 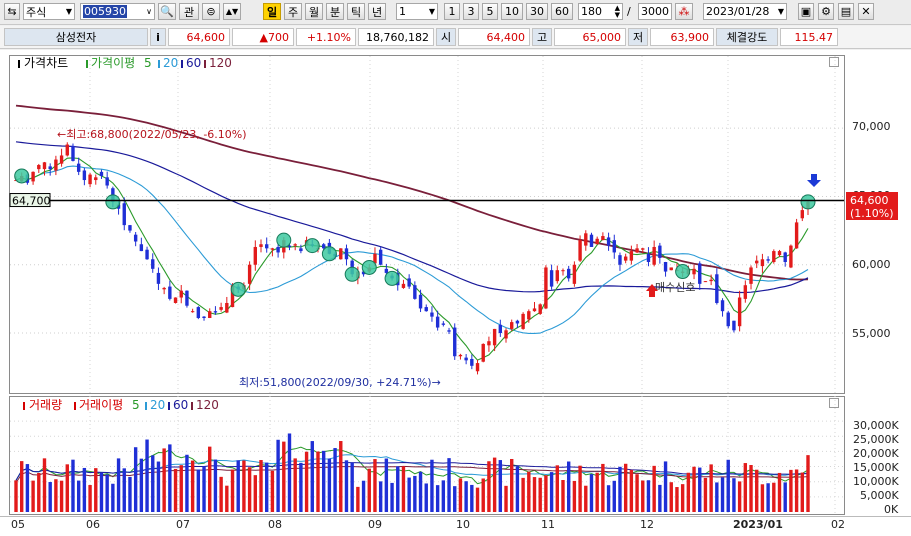 I want to click on x-tick-08: 08, so click(x=275, y=524).